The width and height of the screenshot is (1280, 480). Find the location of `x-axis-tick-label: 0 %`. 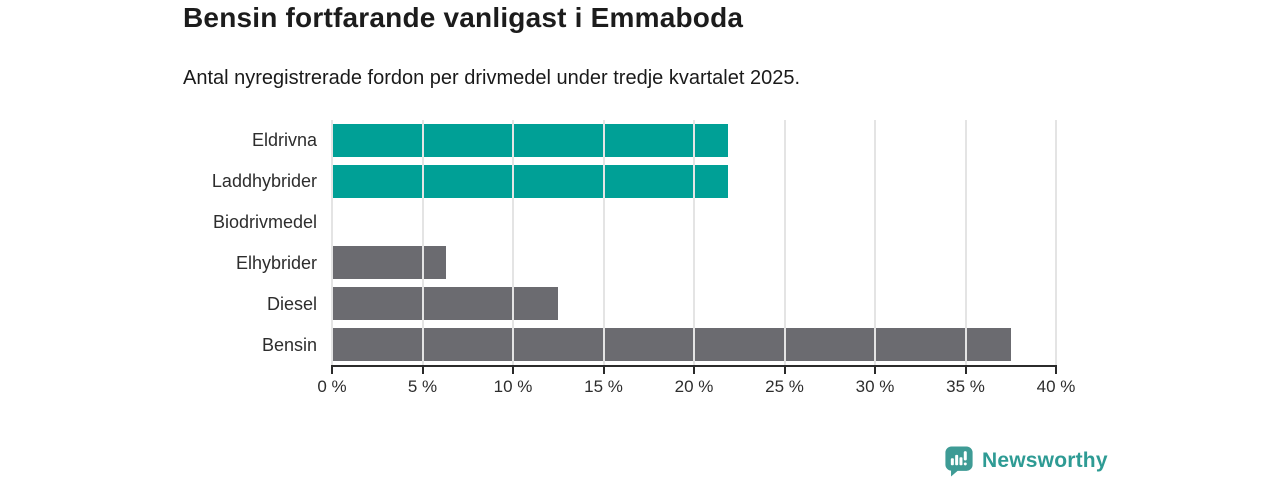

x-axis-tick-label: 0 % is located at coordinates (332, 386).